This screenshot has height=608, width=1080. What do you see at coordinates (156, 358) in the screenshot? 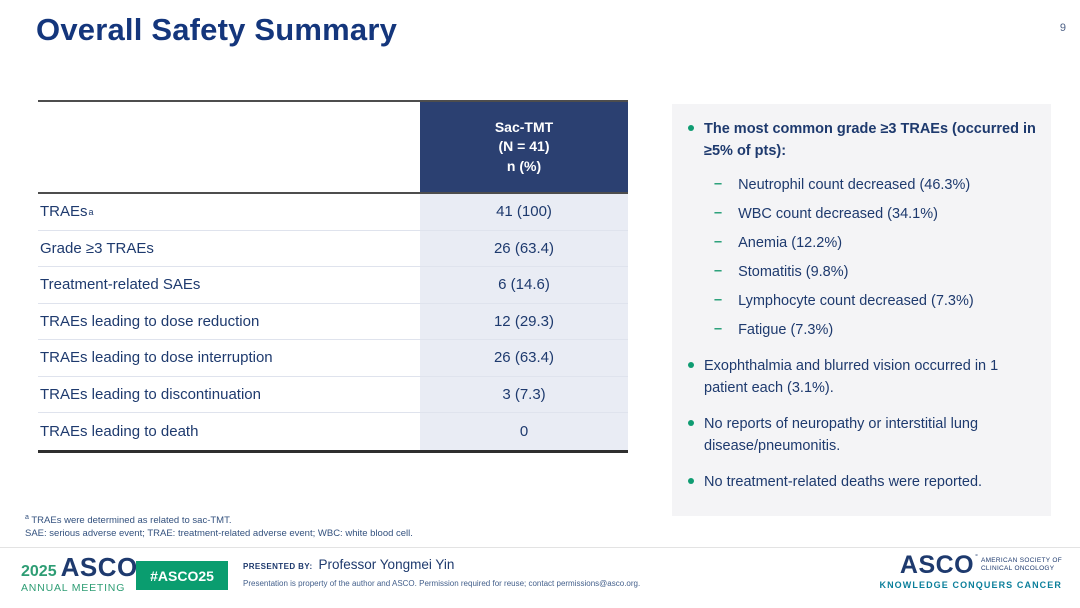
I see `row-label: TRAEs leading to dose interruption` at bounding box center [156, 358].